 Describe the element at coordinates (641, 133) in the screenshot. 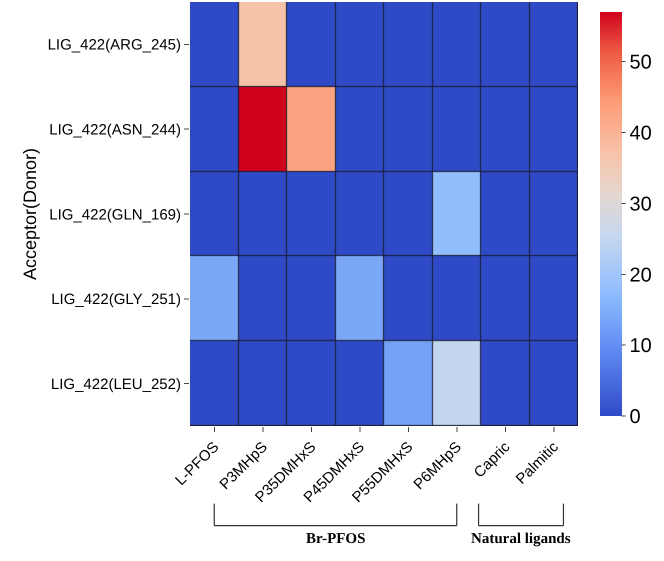

I see `color-bar-label: 40` at that location.